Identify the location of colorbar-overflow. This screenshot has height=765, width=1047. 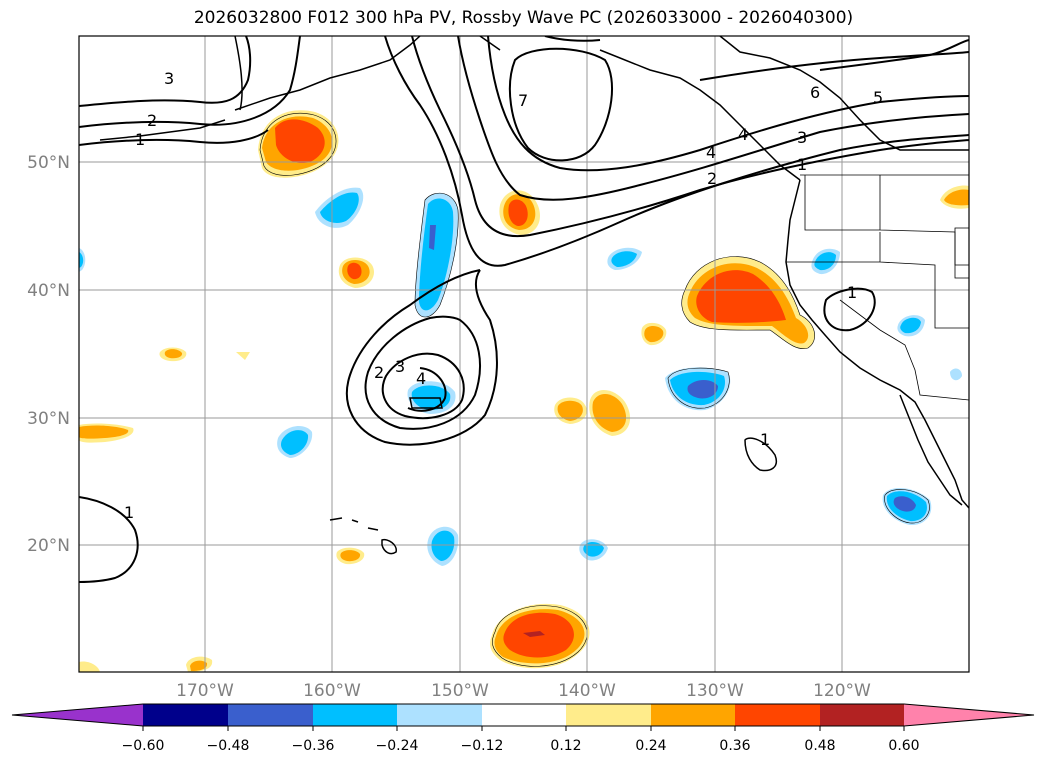
(969, 715).